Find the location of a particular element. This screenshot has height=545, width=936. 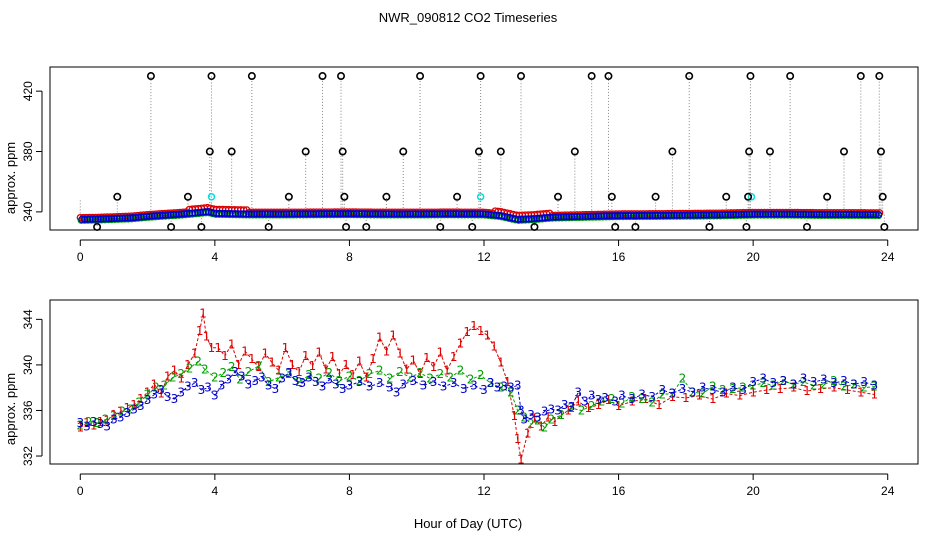

chart-title: NWR_090812 CO2 Timeseries is located at coordinates (468, 17).